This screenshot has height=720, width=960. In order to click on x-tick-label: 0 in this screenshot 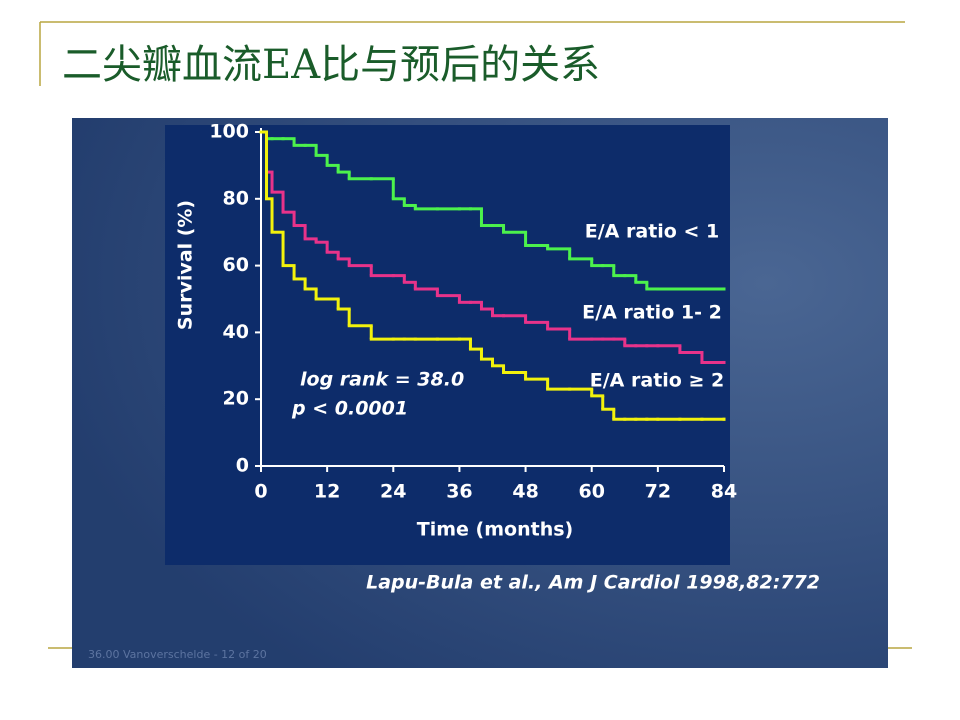, I will do `click(260, 492)`.